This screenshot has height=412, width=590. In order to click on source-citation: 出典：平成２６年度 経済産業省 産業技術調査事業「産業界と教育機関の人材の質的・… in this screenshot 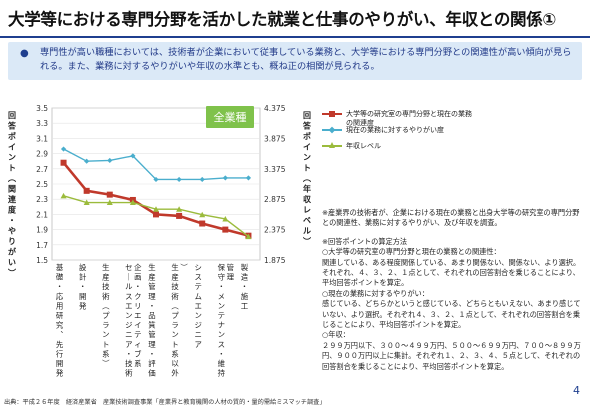, I will do `click(165, 402)`.